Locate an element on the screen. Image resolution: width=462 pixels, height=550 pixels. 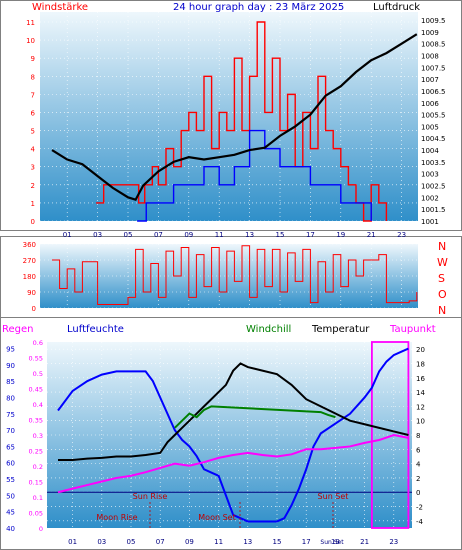
pressure-axis-tick-label: 1009 is located at coordinates (430, 33).